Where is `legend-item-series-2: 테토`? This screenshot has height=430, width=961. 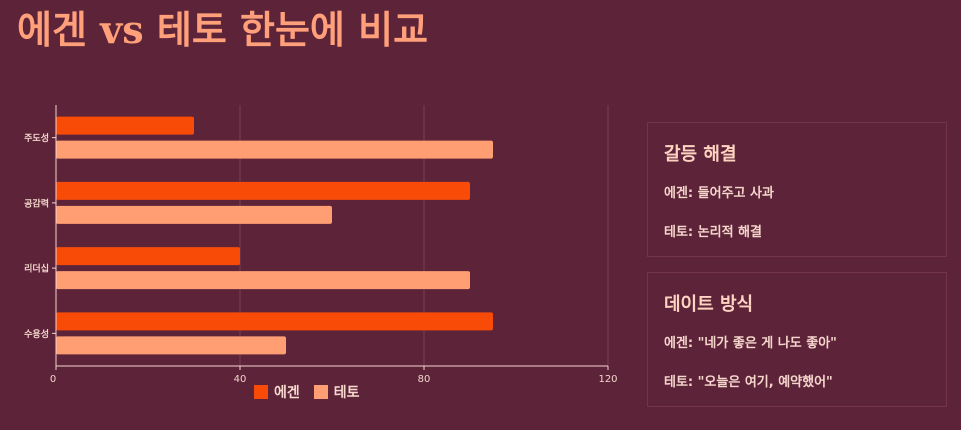 legend-item-series-2: 테토 is located at coordinates (336, 392).